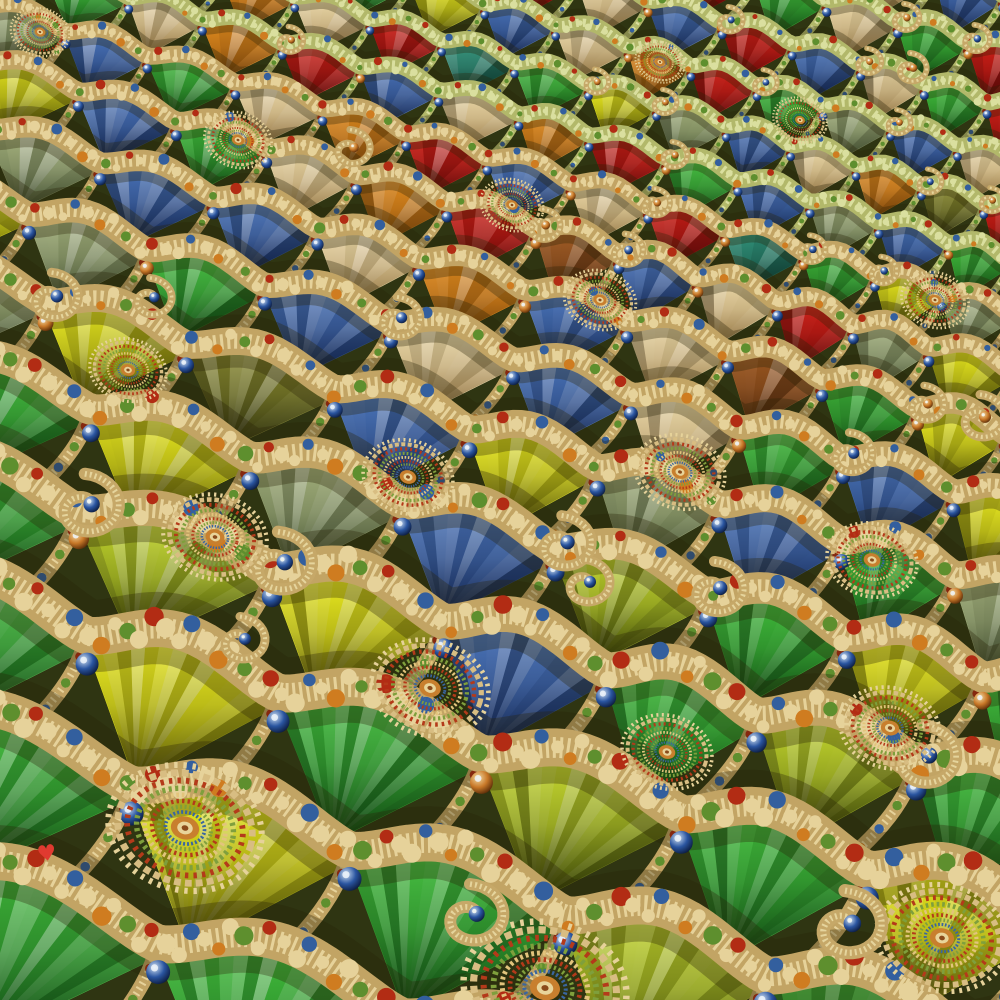  What do you see at coordinates (46, 854) in the screenshot?
I see `heart-accent: ♥` at bounding box center [46, 854].